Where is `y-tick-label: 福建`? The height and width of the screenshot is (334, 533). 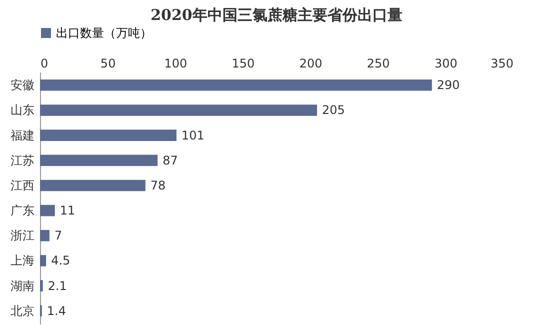
y-tick-label: 福建 is located at coordinates (22, 135).